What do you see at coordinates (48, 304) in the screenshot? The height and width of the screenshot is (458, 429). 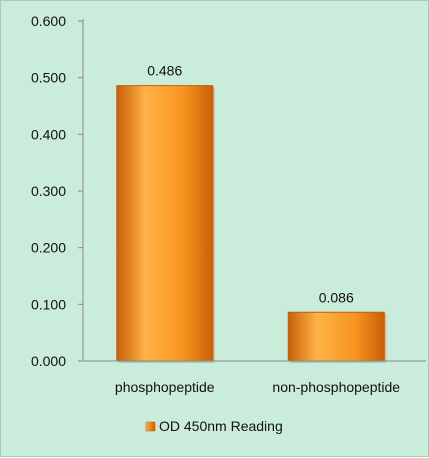 I see `y-tick-label: 0.100` at bounding box center [48, 304].